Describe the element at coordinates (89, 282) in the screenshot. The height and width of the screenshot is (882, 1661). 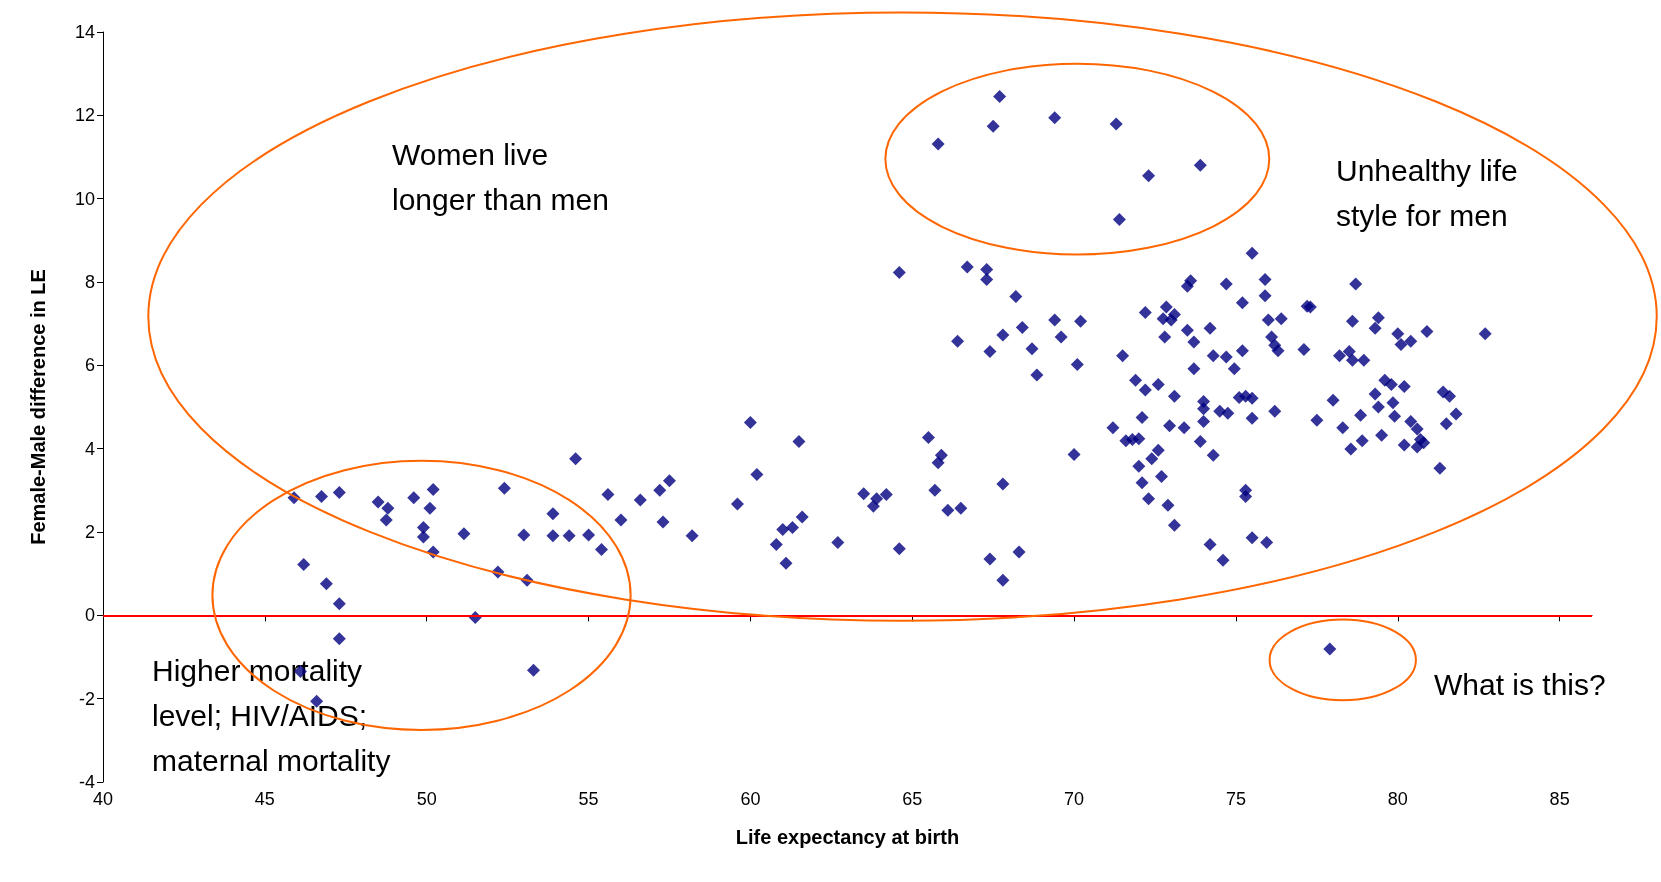
I see `y-tick-label: 8` at that location.